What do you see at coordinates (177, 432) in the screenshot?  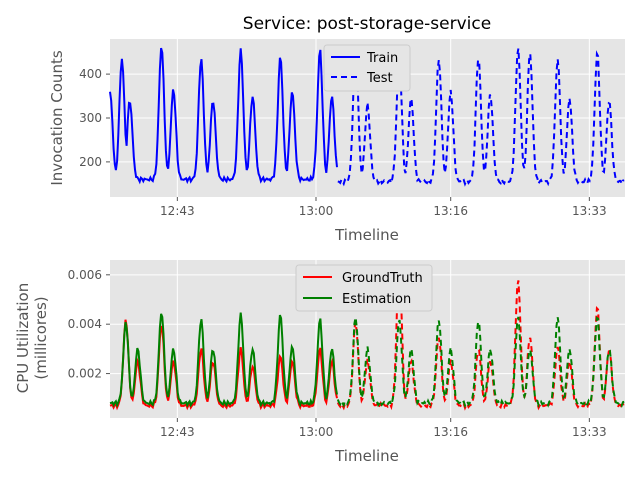 I see `bottom-xtick-label: 12:43` at bounding box center [177, 432].